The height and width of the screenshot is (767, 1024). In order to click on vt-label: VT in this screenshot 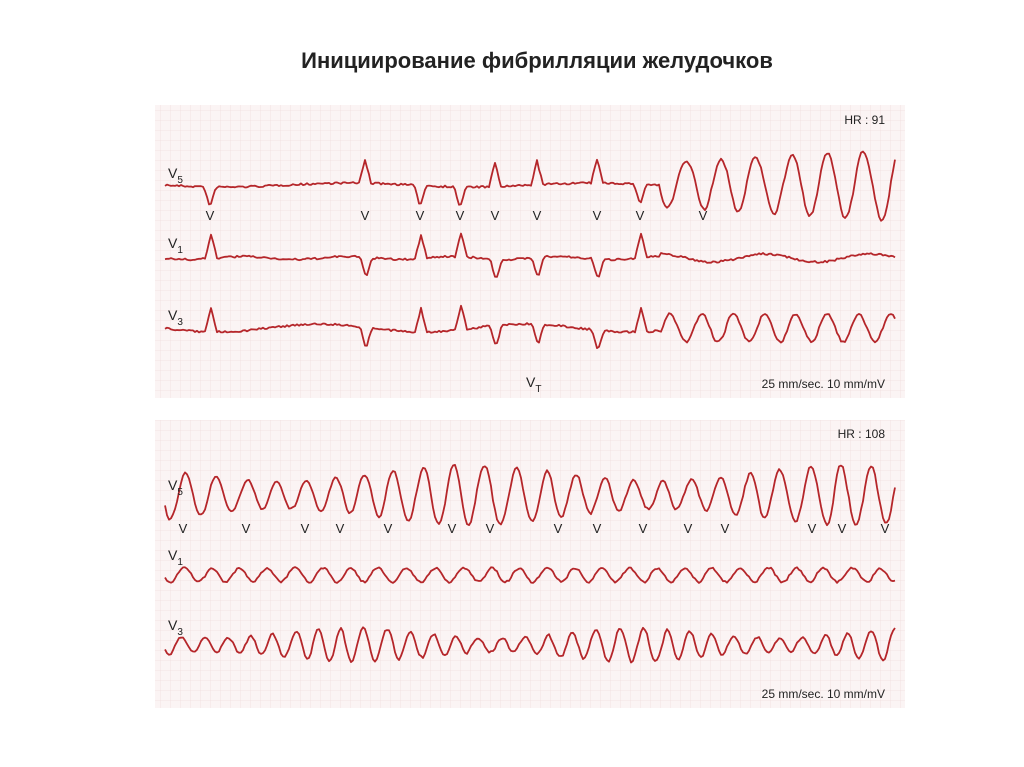, I will do `click(533, 384)`.